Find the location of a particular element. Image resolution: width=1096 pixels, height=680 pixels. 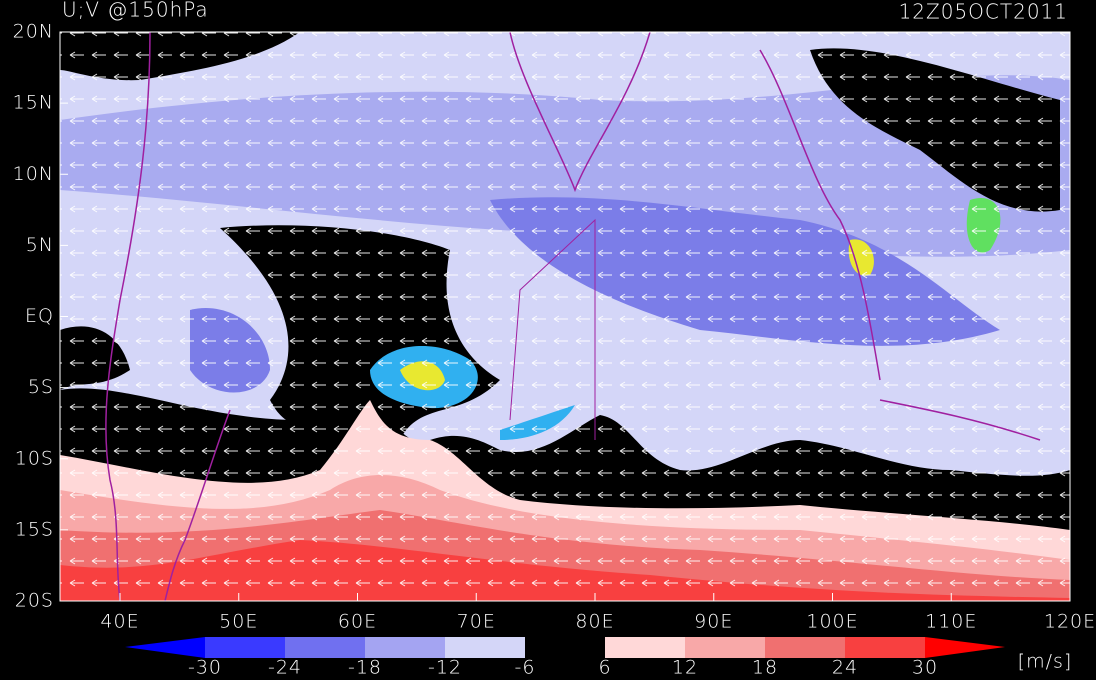

colorbar-label: -30 is located at coordinates (205, 668).